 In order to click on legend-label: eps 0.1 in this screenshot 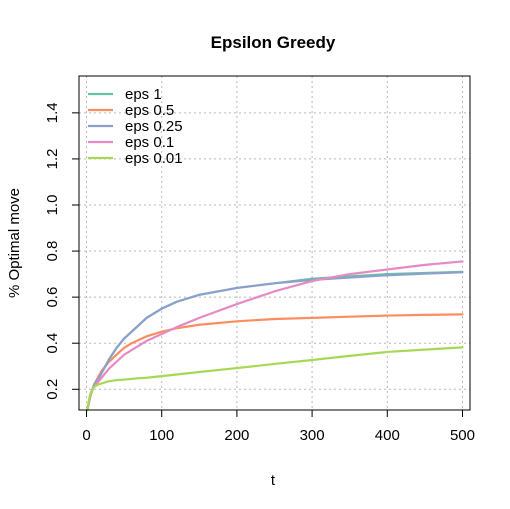, I will do `click(149, 142)`.